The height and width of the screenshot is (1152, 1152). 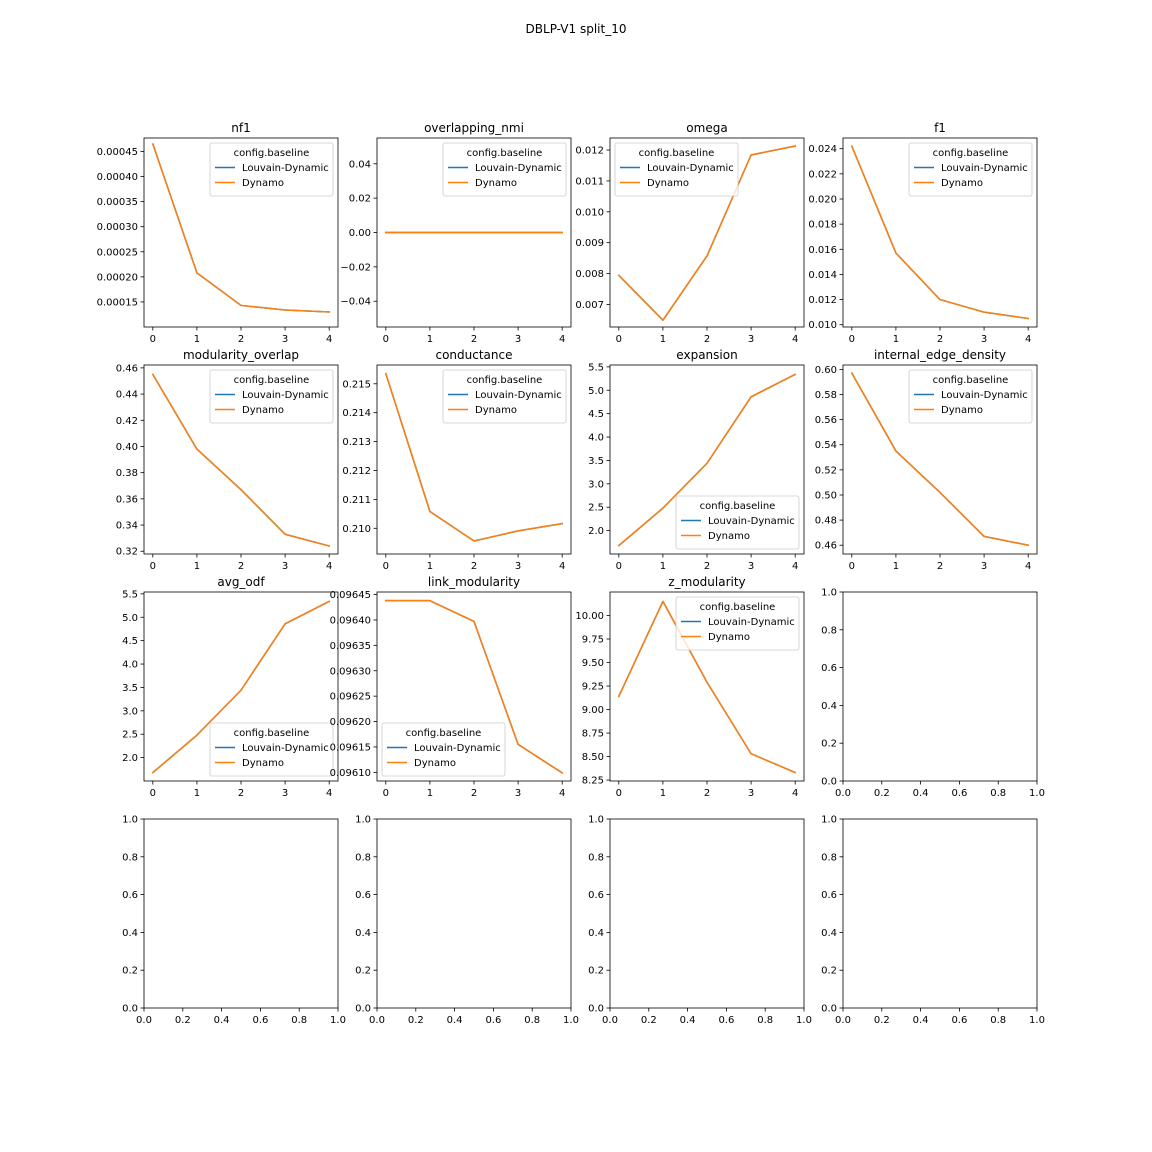 What do you see at coordinates (355, 267) in the screenshot?
I see `y-tick-label: −0.02` at bounding box center [355, 267].